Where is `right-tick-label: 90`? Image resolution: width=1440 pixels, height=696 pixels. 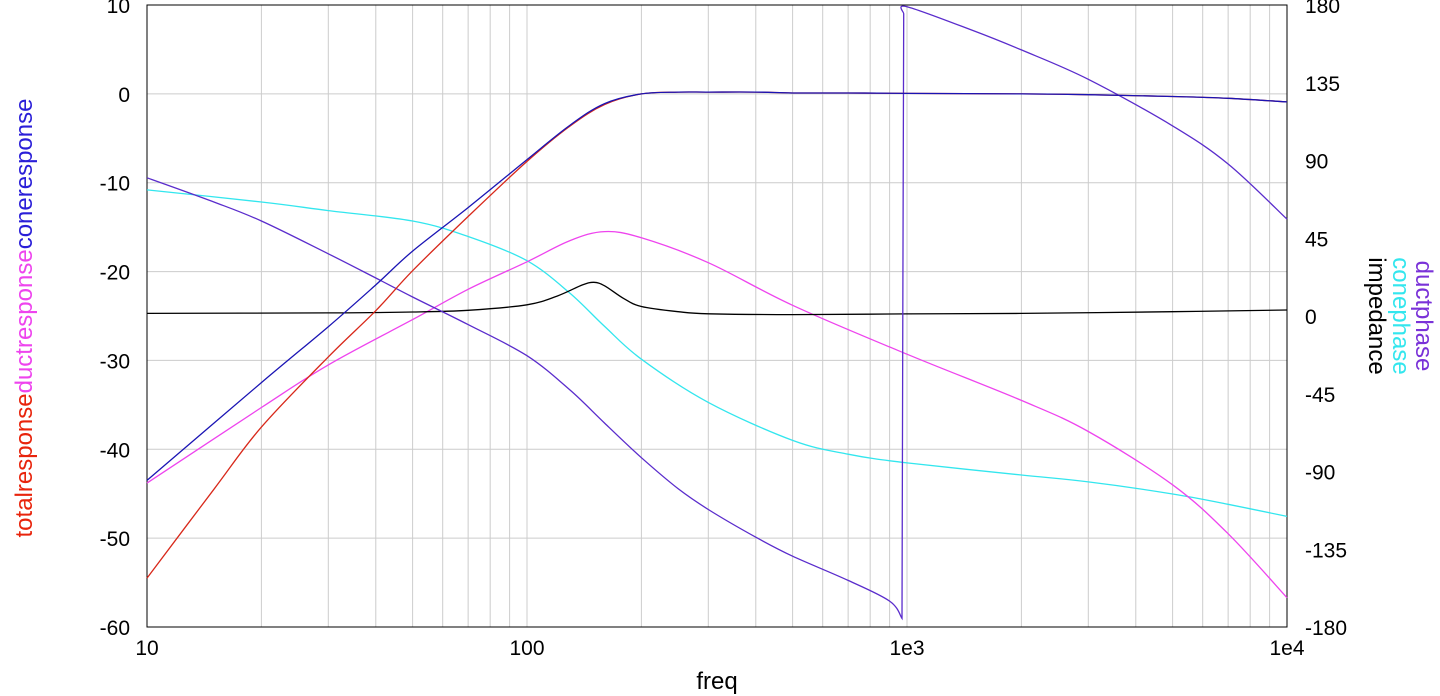
right-tick-label: 90 is located at coordinates (1316, 162).